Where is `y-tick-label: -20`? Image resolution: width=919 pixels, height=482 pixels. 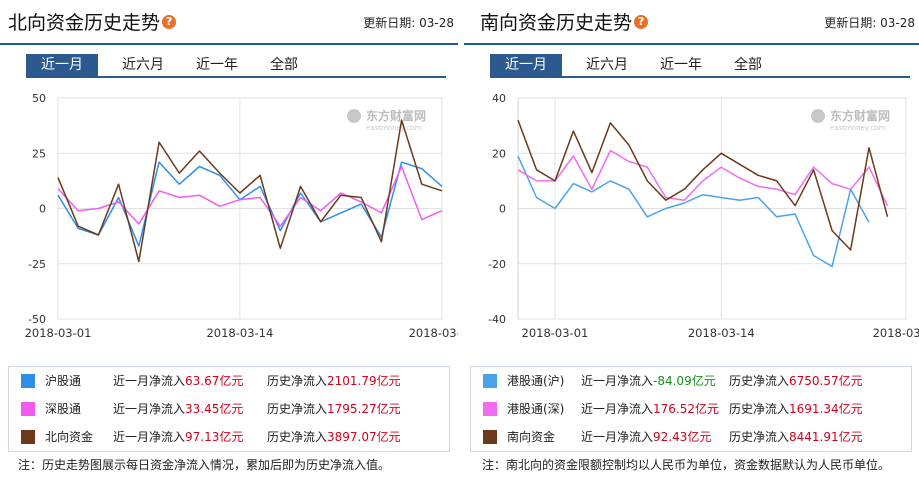 y-tick-label: -20 is located at coordinates (497, 264).